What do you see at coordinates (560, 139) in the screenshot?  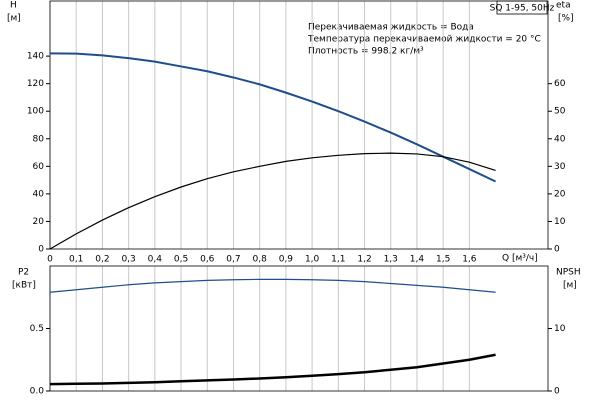 I see `y2-tick-label: 40` at bounding box center [560, 139].